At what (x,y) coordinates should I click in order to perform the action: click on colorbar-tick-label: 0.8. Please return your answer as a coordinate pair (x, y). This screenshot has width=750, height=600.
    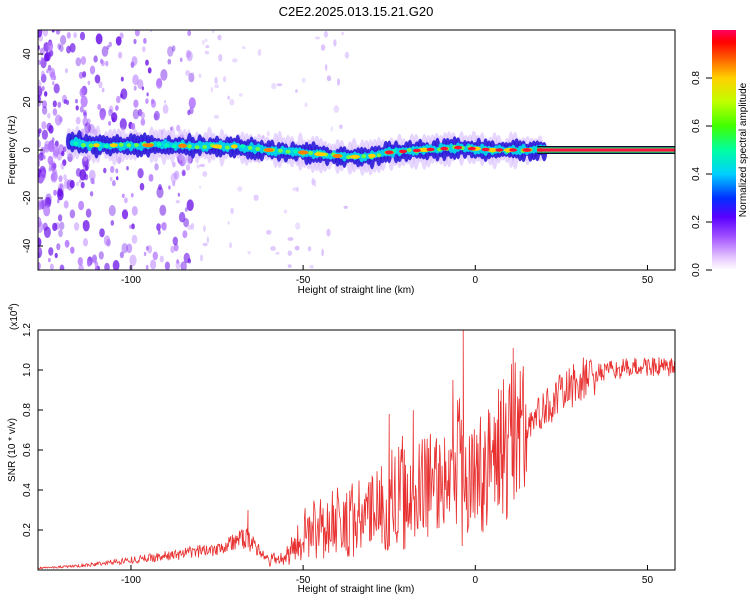
    Looking at the image, I should click on (696, 78).